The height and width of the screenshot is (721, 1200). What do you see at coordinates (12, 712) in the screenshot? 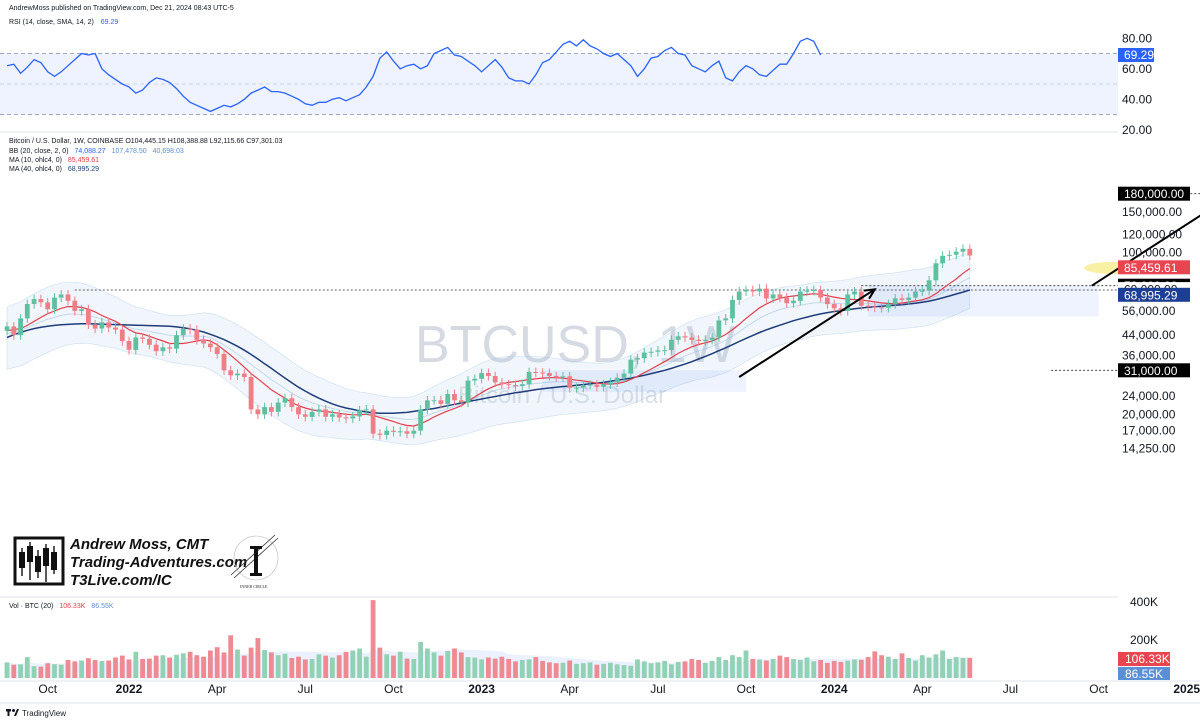
I see `tradingview-logo-icon` at bounding box center [12, 712].